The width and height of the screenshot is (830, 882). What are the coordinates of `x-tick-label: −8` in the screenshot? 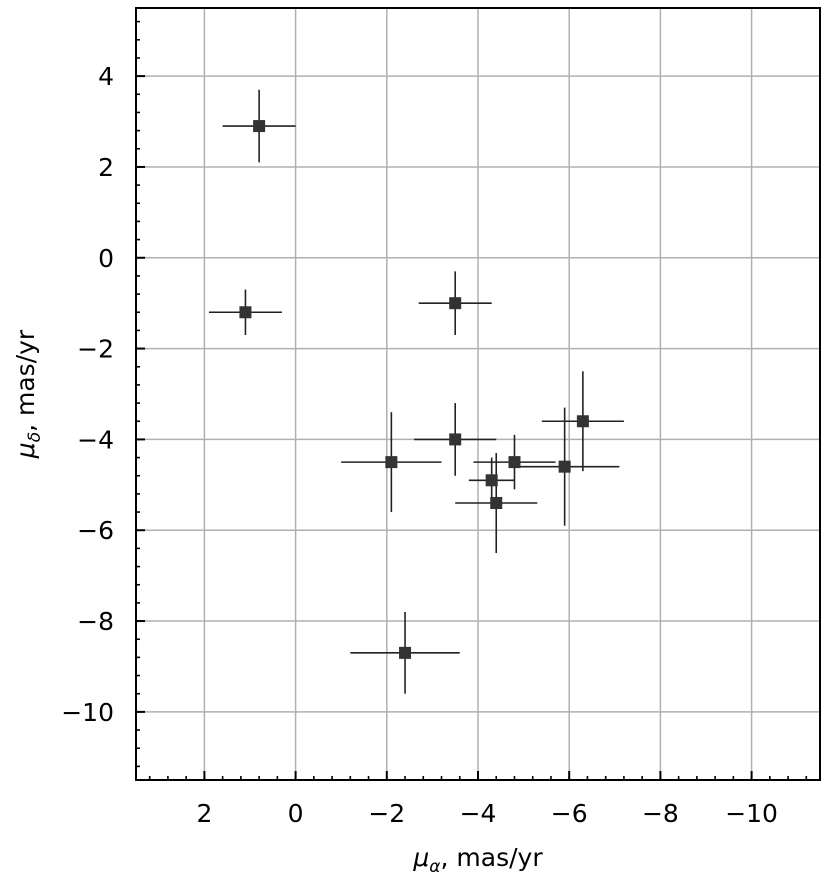 It's located at (660, 813).